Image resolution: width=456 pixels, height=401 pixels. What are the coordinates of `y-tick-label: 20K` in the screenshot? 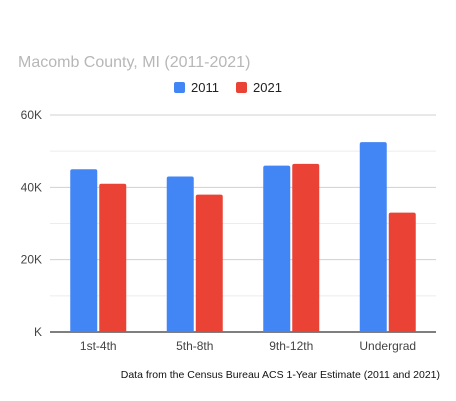 It's located at (31, 260).